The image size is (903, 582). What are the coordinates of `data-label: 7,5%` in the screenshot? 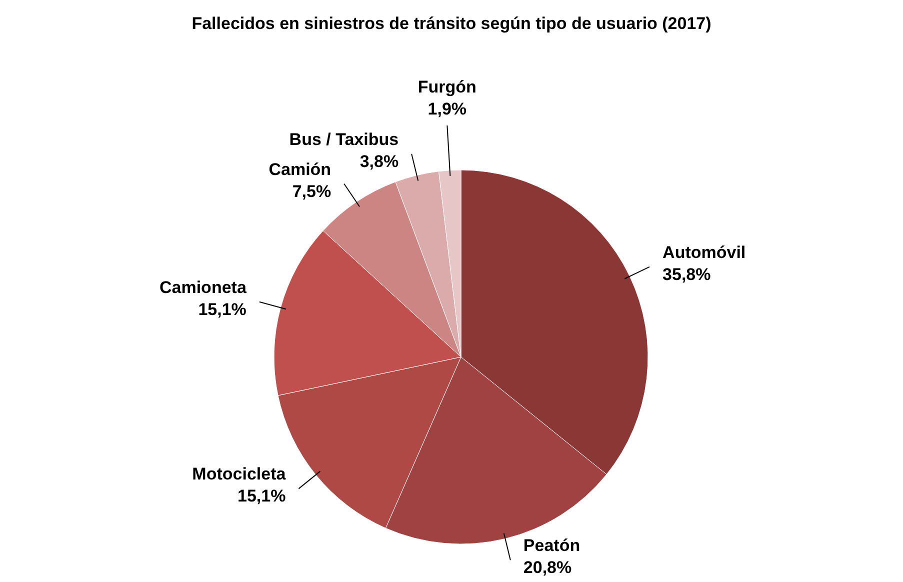 It's located at (312, 191).